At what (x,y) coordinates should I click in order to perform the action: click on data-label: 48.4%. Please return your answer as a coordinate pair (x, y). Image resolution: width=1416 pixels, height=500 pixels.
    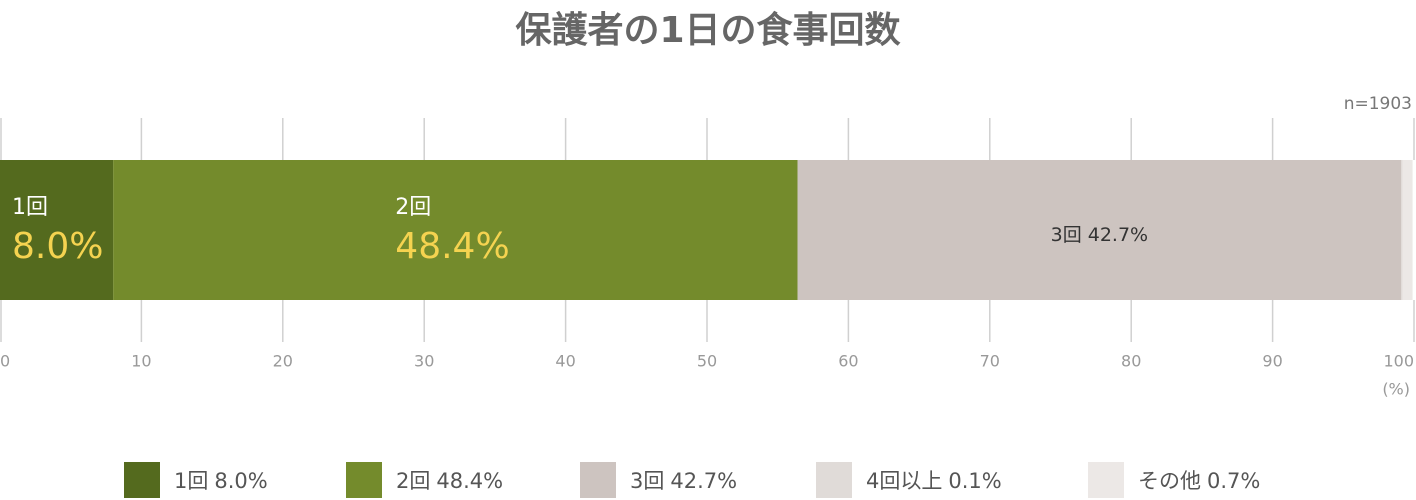
    Looking at the image, I should click on (452, 246).